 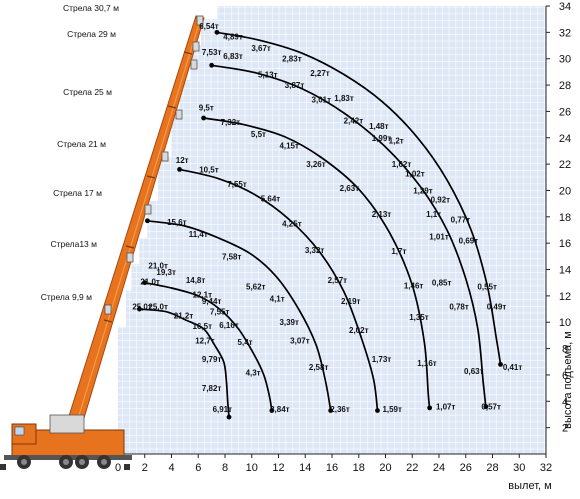 What do you see at coordinates (280, 409) in the screenshot?
I see `capacity-label: 3,84т` at bounding box center [280, 409].